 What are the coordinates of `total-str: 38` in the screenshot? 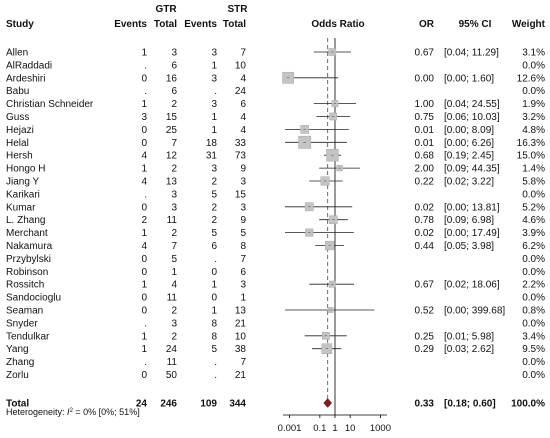 It's located at (241, 349).